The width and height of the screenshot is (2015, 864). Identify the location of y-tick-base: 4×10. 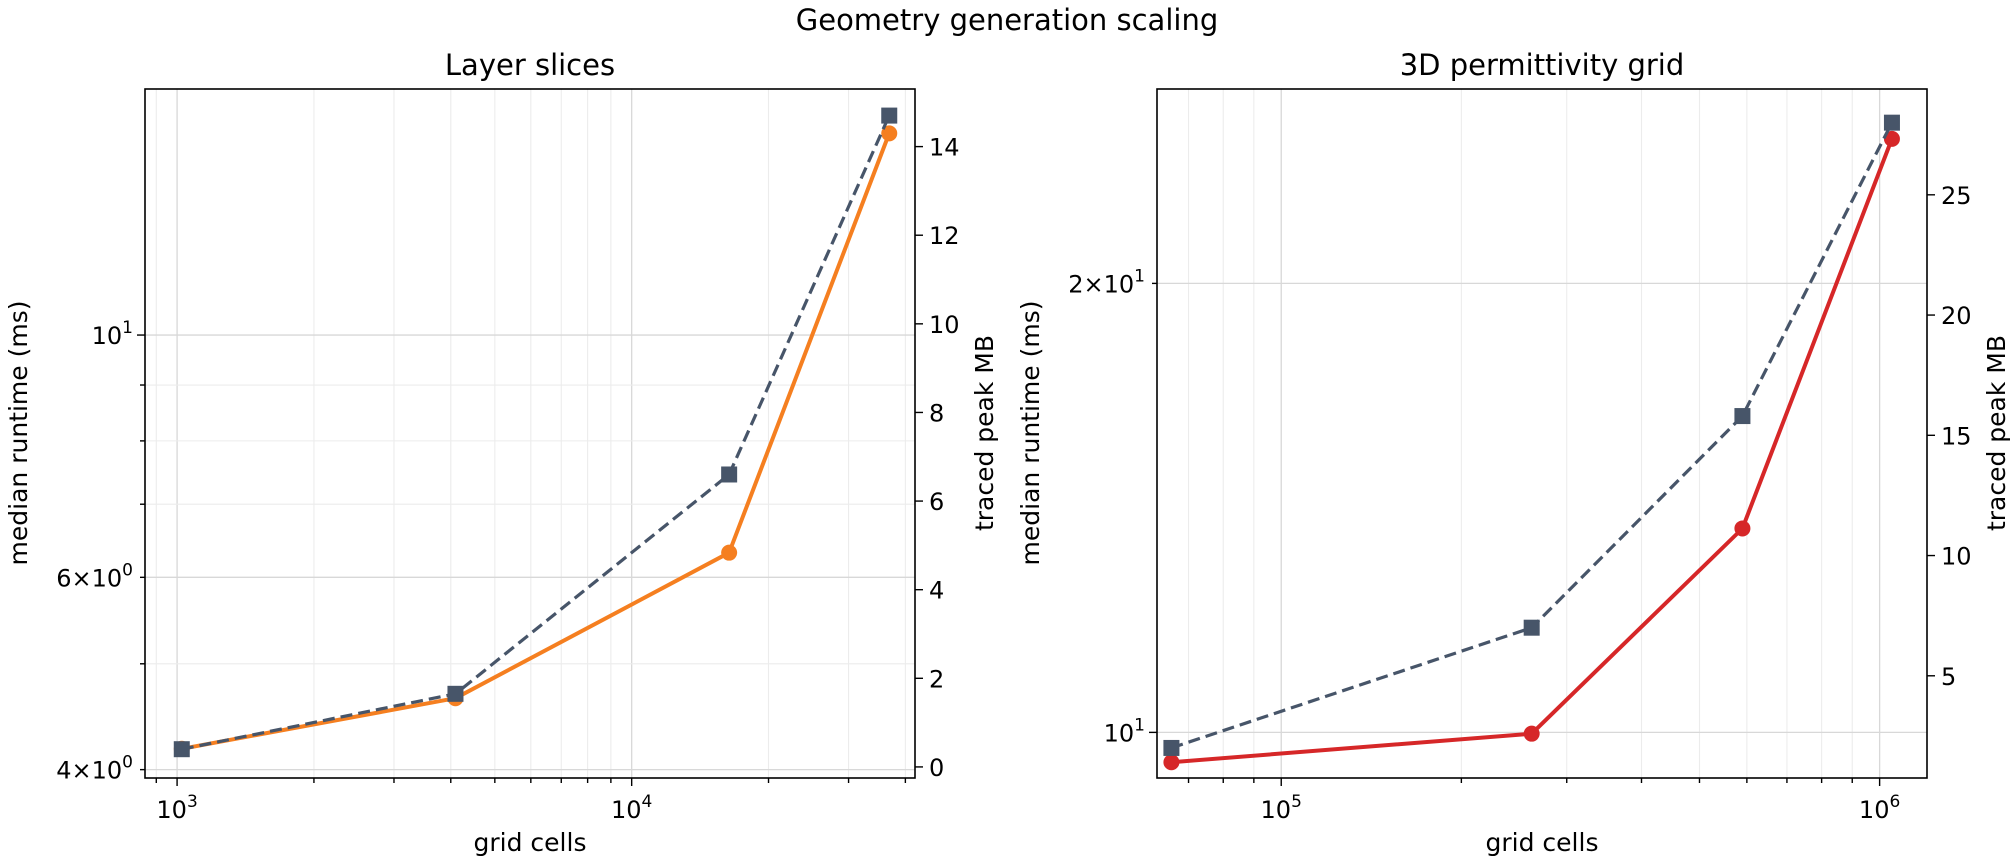
(89, 771).